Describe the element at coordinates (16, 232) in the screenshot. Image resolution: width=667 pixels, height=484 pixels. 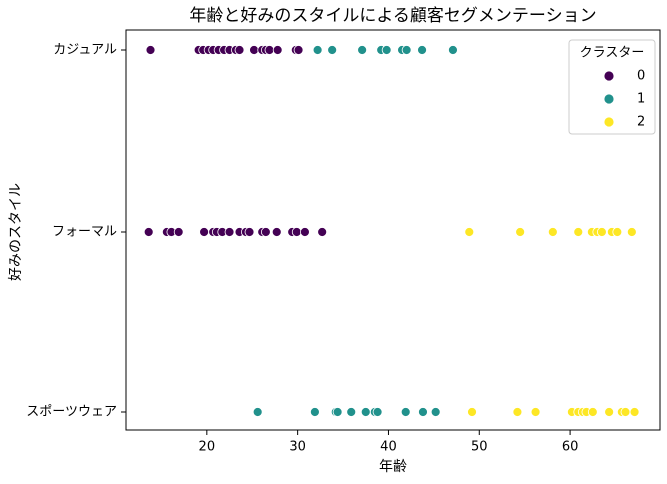
I see `y-axis-label: 好みのスタイル` at that location.